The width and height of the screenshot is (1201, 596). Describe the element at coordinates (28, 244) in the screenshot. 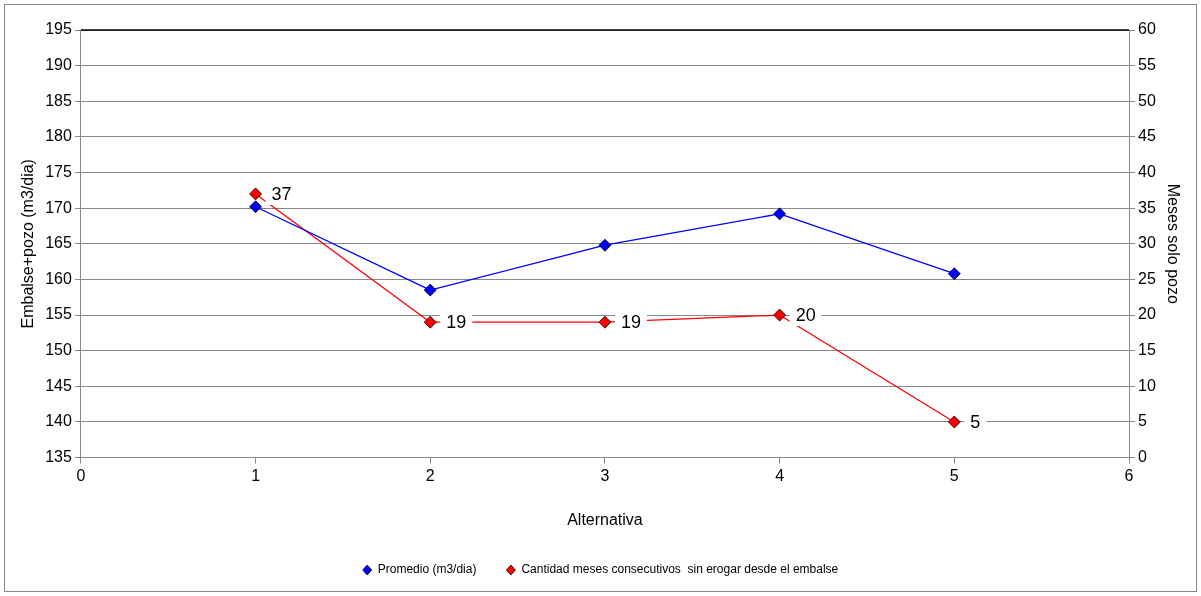

I see `y-axis-title: Embalse+pozo (m3/dia)` at that location.